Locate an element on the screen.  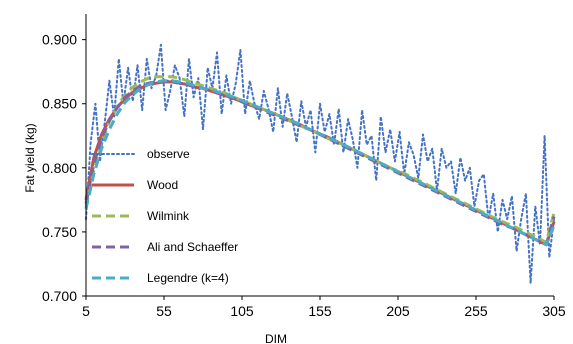
x-tick-label: 55 is located at coordinates (164, 311).